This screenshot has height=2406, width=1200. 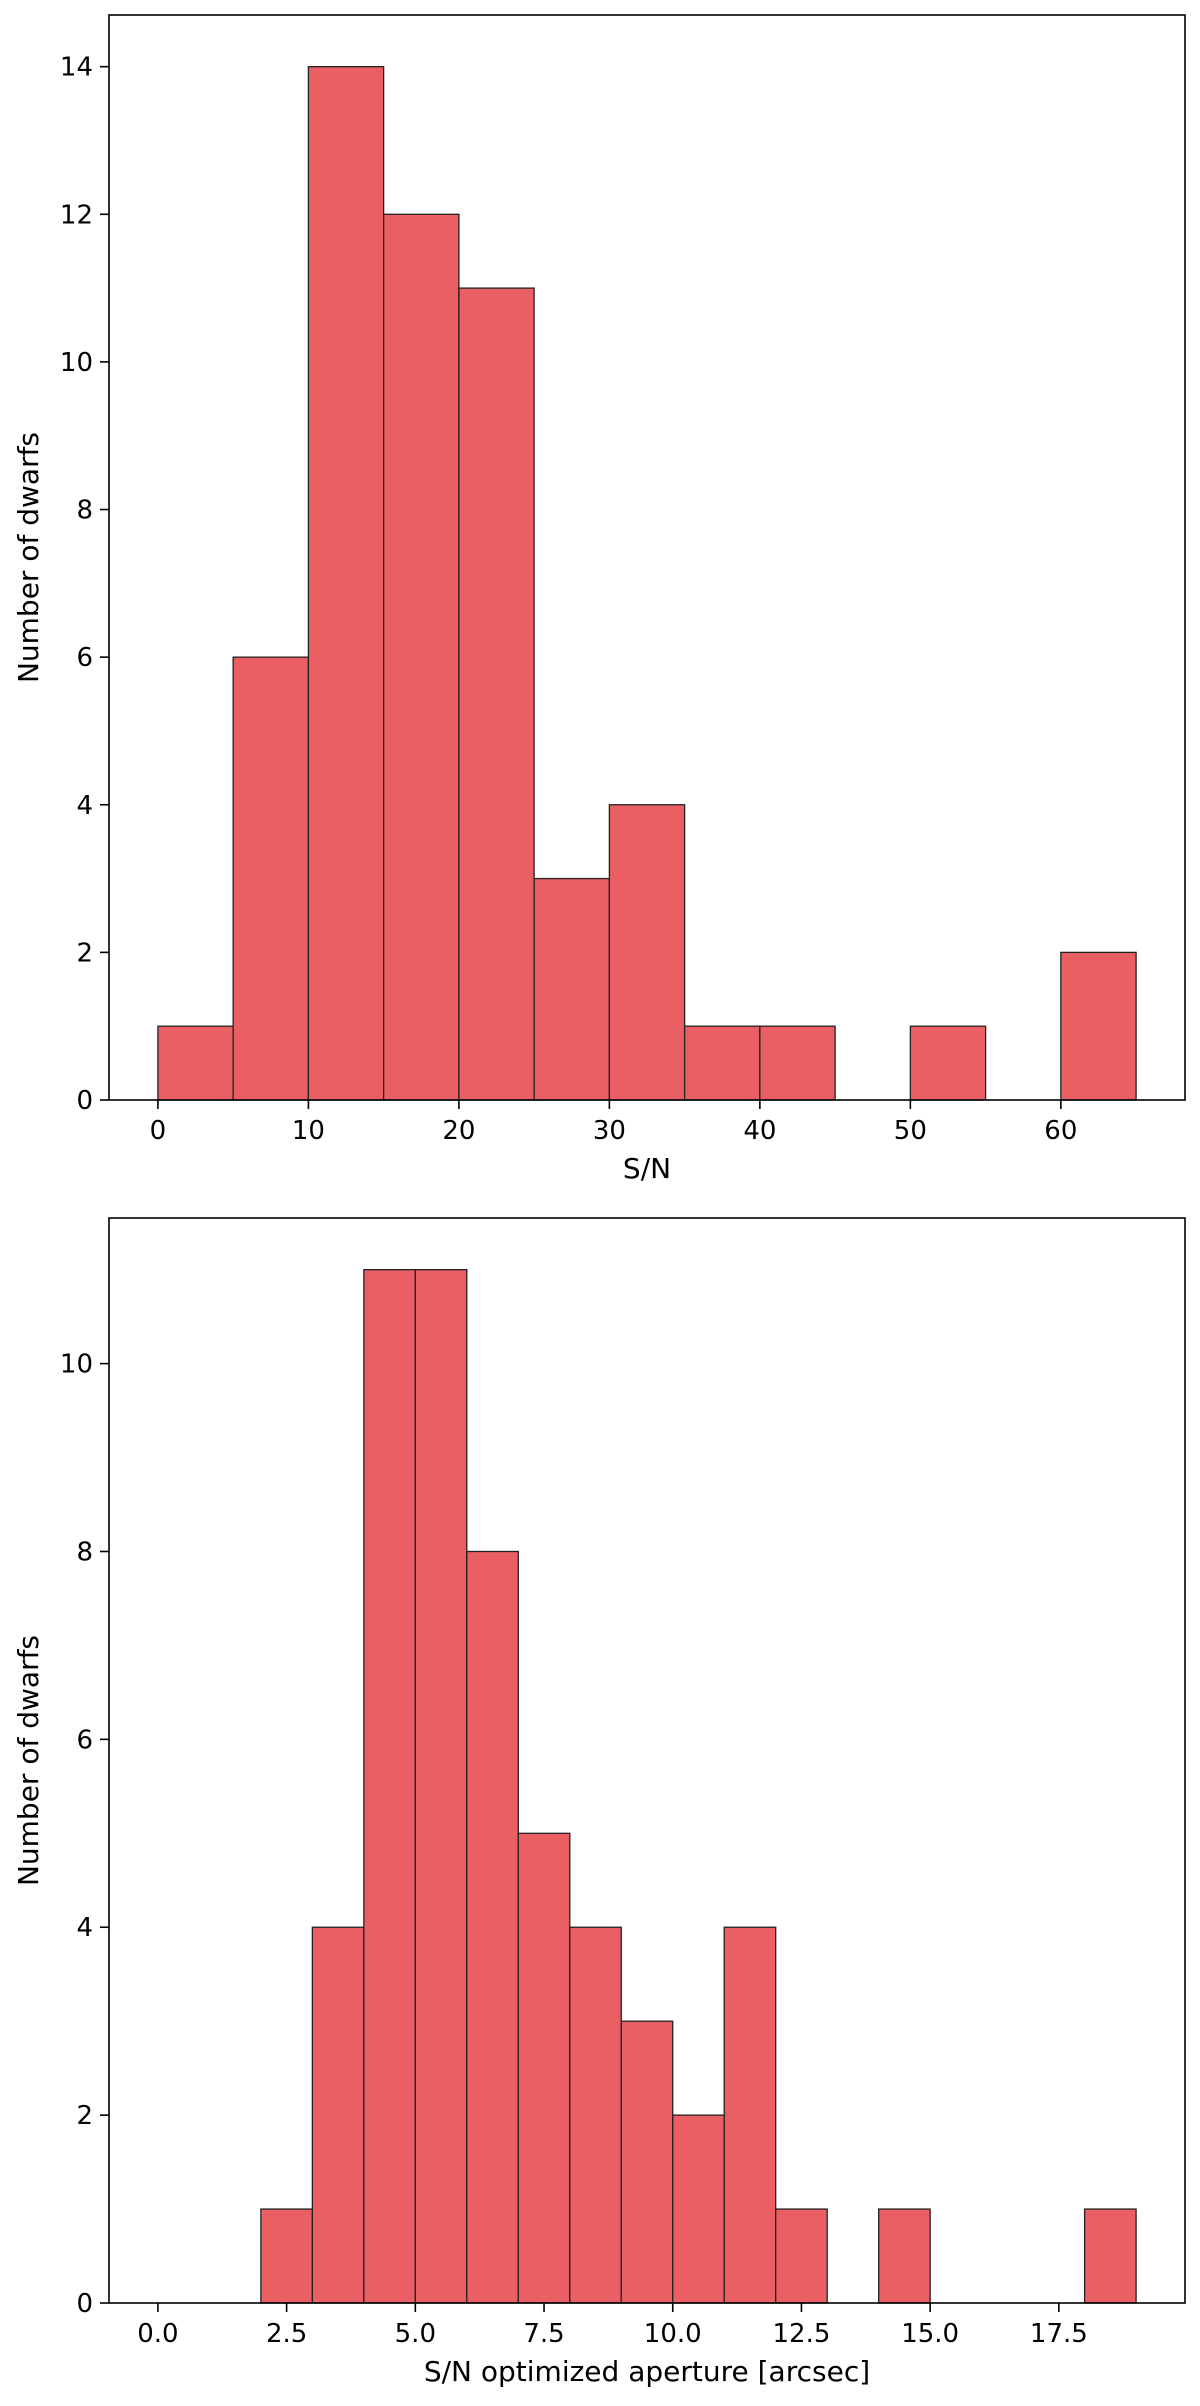 I want to click on x-tick-label: 50, so click(x=910, y=1131).